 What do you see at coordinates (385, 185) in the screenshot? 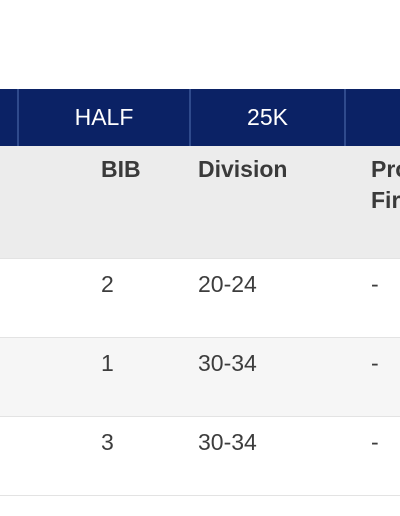
I see `column-header-previous: Pro Fir` at bounding box center [385, 185].